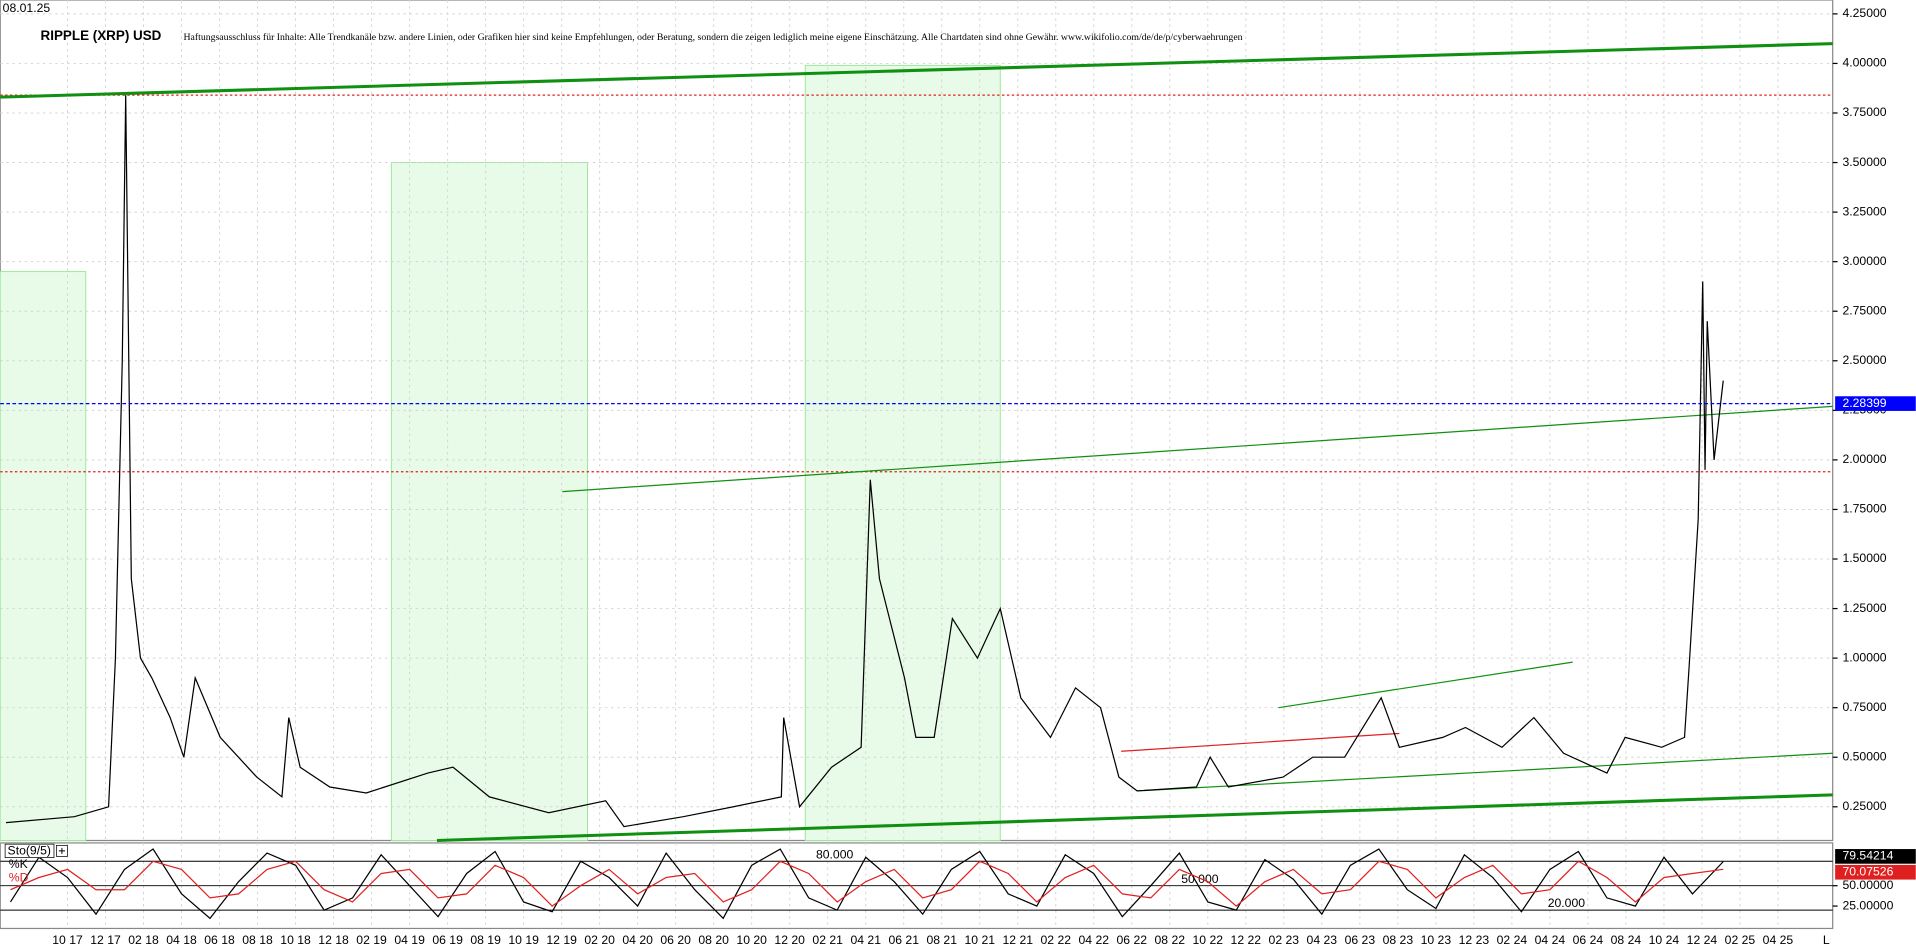 This screenshot has height=948, width=1916. Describe the element at coordinates (1436, 940) in the screenshot. I see `x-tick-label: 10 23` at that location.